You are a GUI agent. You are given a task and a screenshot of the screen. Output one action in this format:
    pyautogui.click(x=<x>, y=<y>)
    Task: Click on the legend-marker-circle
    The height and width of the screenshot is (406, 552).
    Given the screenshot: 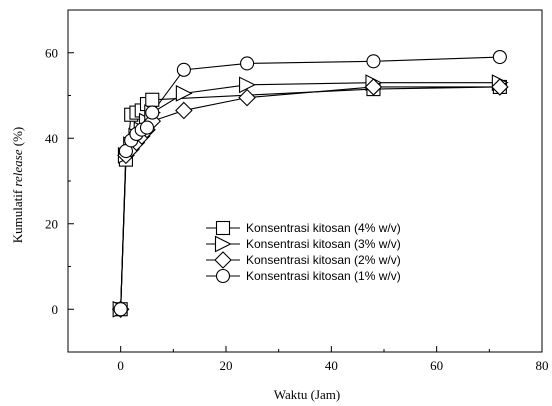 What is the action you would take?
    pyautogui.click(x=223, y=276)
    